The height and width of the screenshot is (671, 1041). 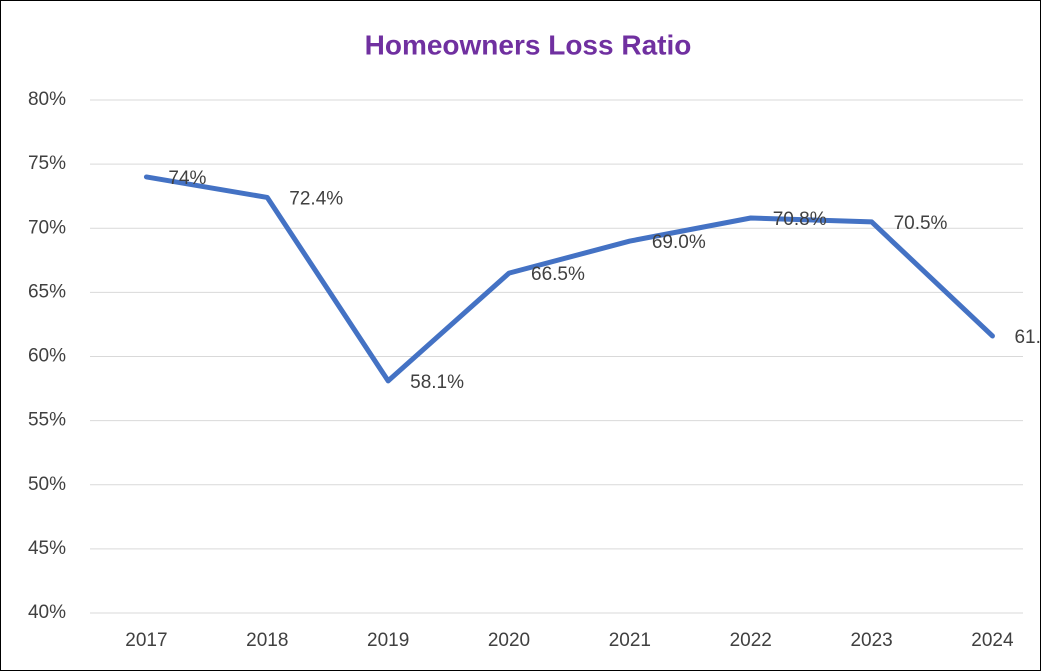 I want to click on y-tick-label: 55%, so click(x=47, y=420).